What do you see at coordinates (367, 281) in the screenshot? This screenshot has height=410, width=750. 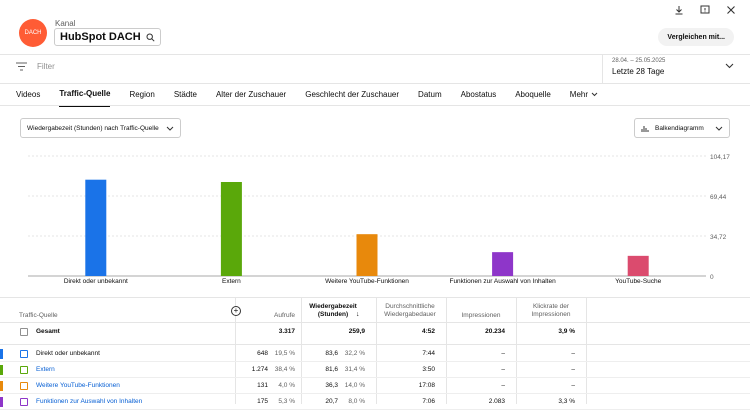 I see `x-tick-label: Weitere YouTube-Funktionen` at bounding box center [367, 281].